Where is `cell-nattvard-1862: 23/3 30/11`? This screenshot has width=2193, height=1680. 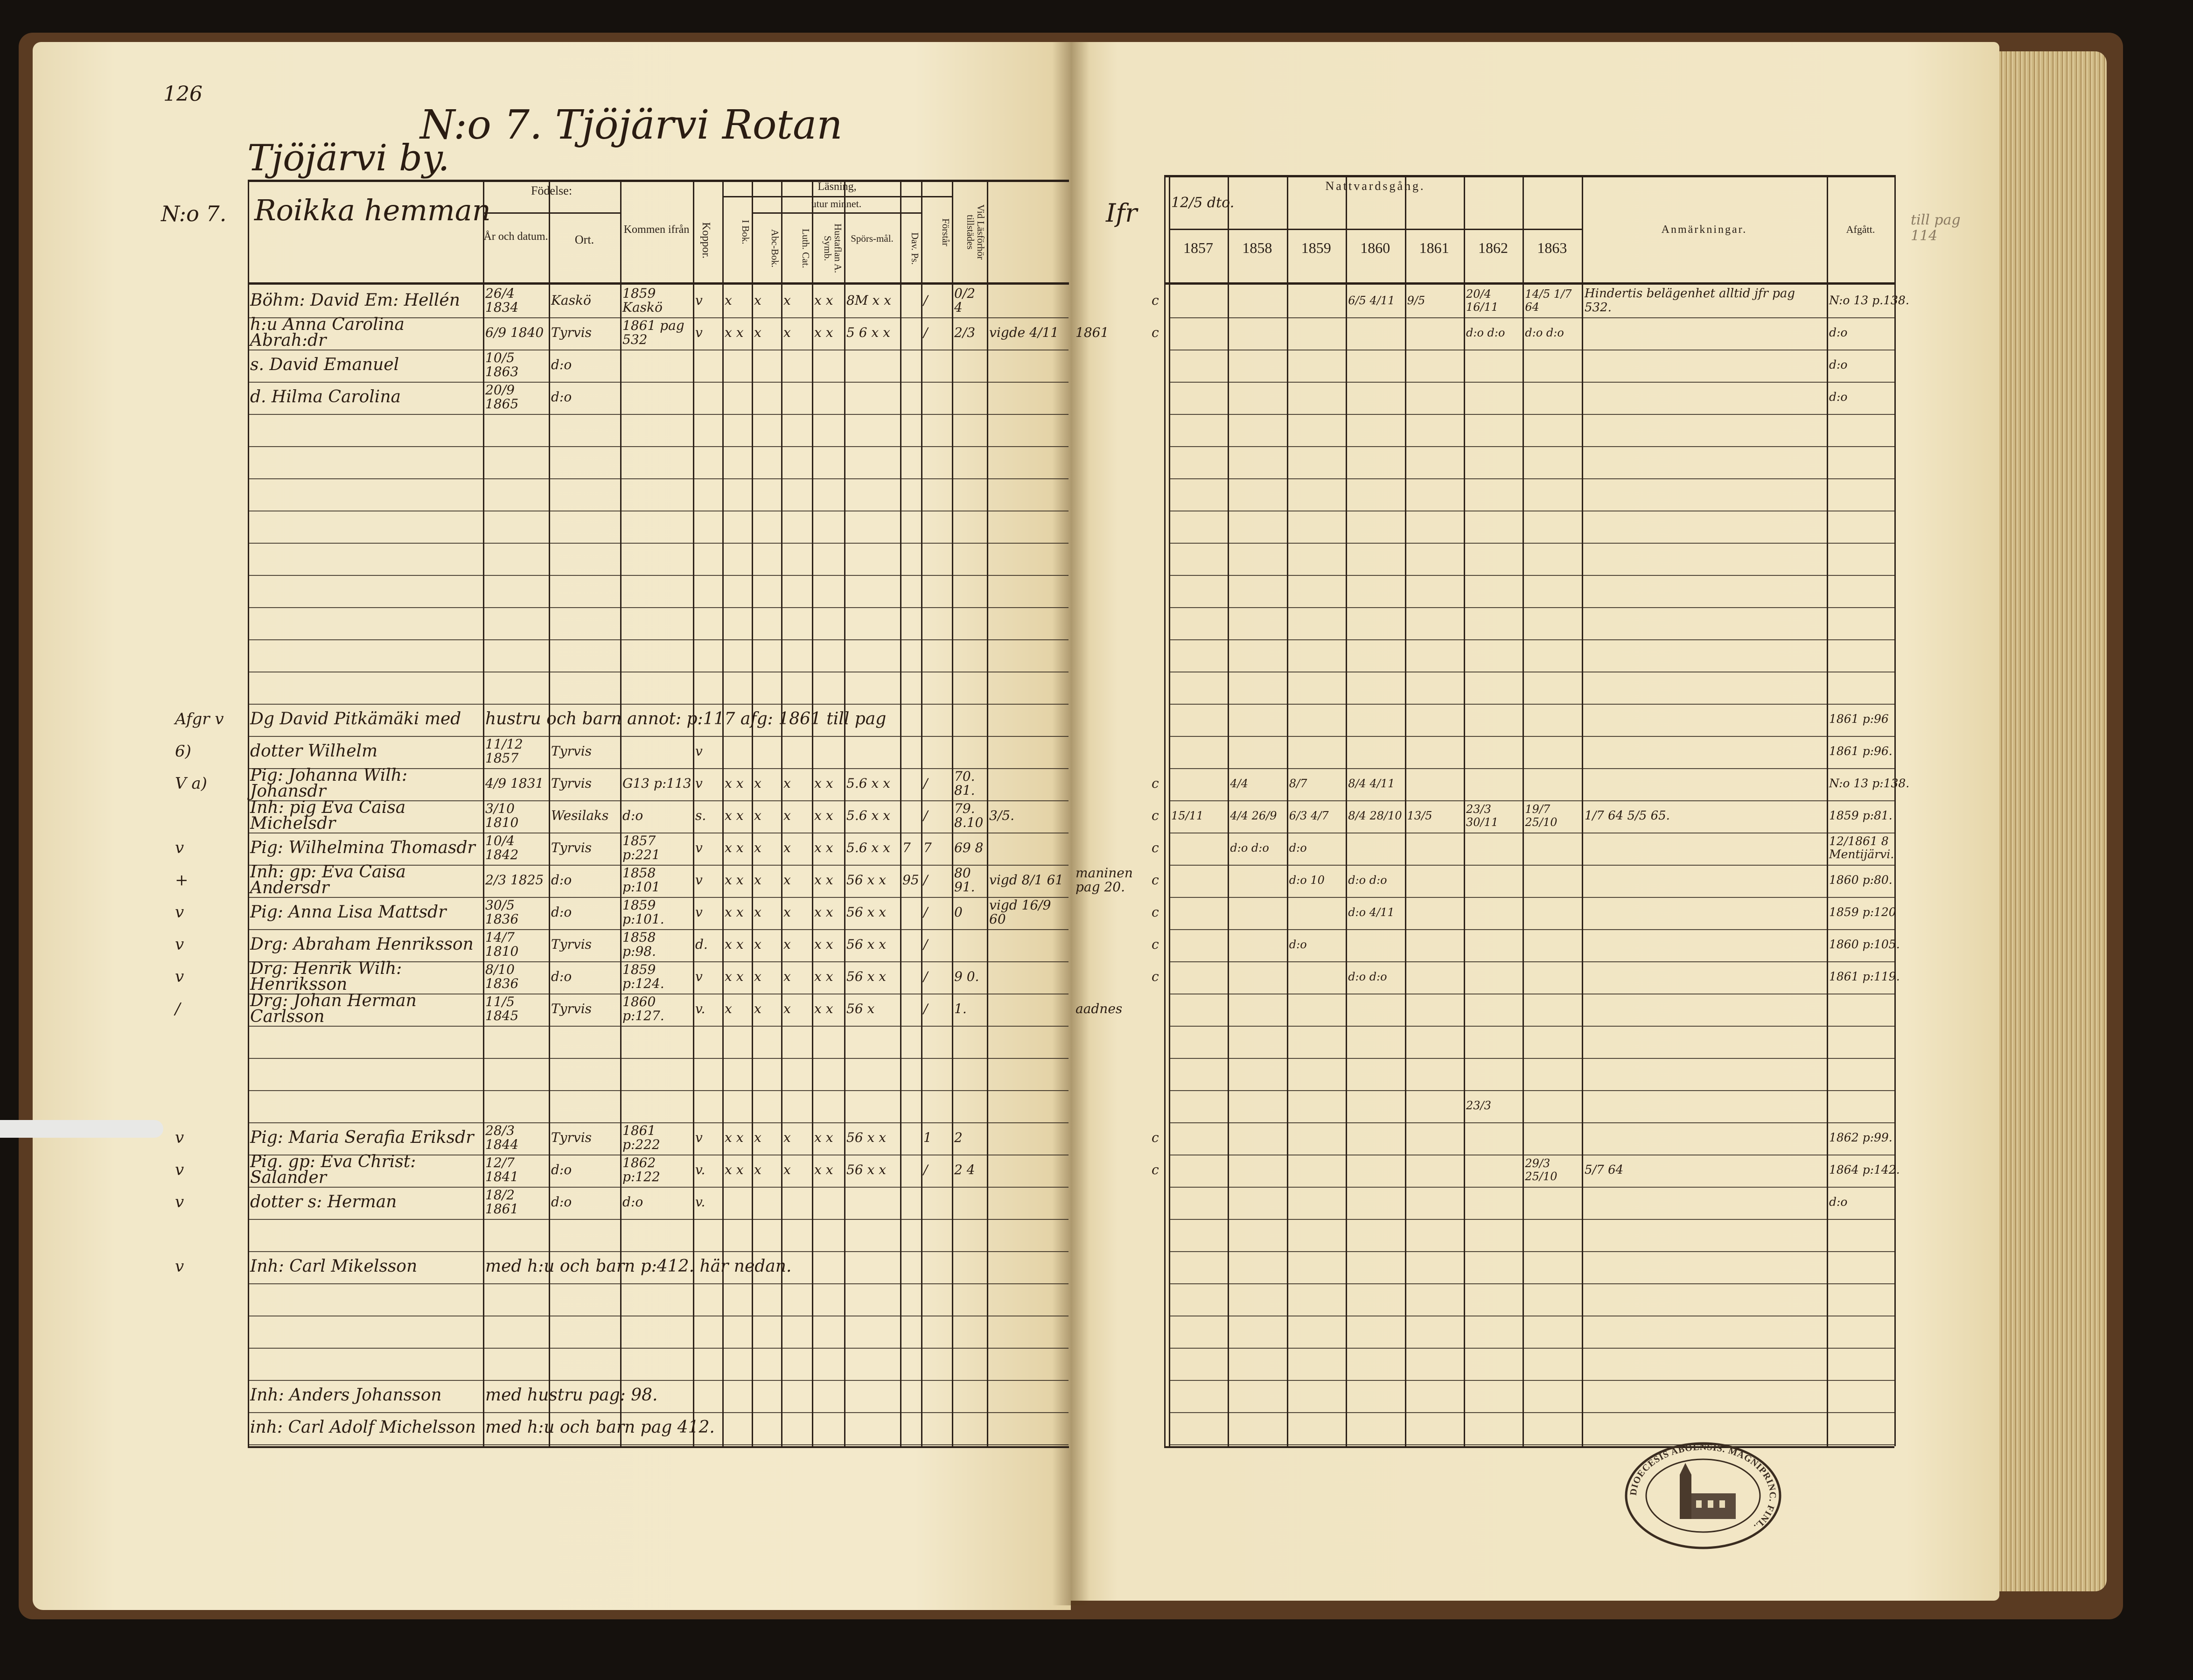
cell-nattvard-1862: 23/3 30/11 is located at coordinates (1482, 815).